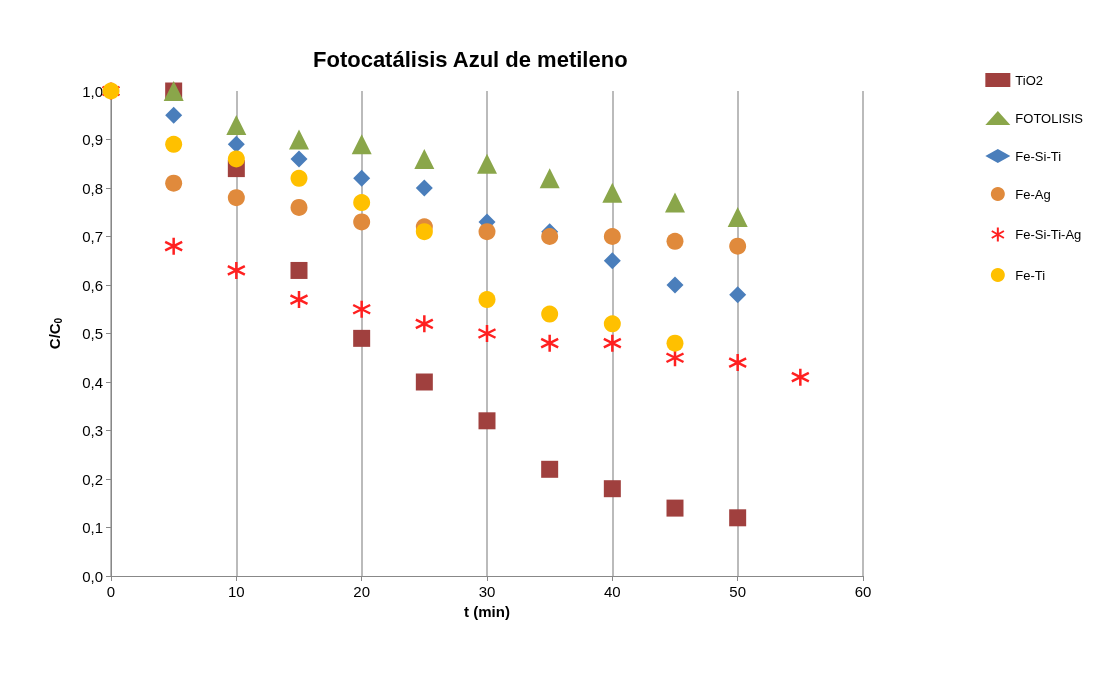 Image resolution: width=1109 pixels, height=675 pixels. What do you see at coordinates (111, 591) in the screenshot?
I see `x-tick-label: 0` at bounding box center [111, 591].